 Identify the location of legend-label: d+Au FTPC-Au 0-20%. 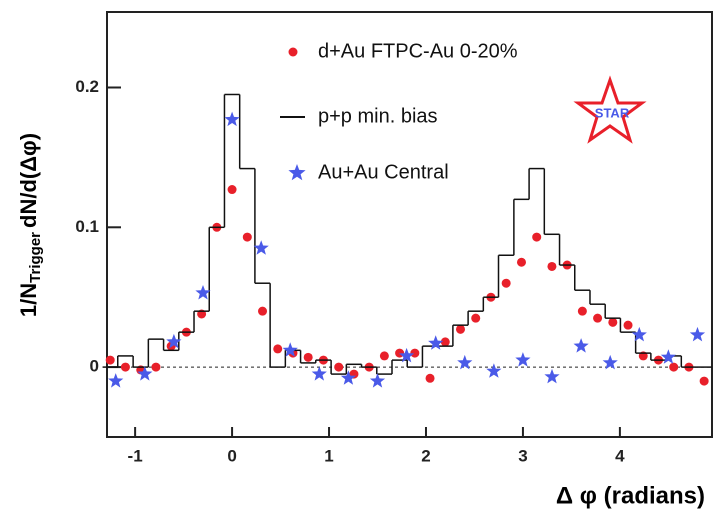
(418, 51).